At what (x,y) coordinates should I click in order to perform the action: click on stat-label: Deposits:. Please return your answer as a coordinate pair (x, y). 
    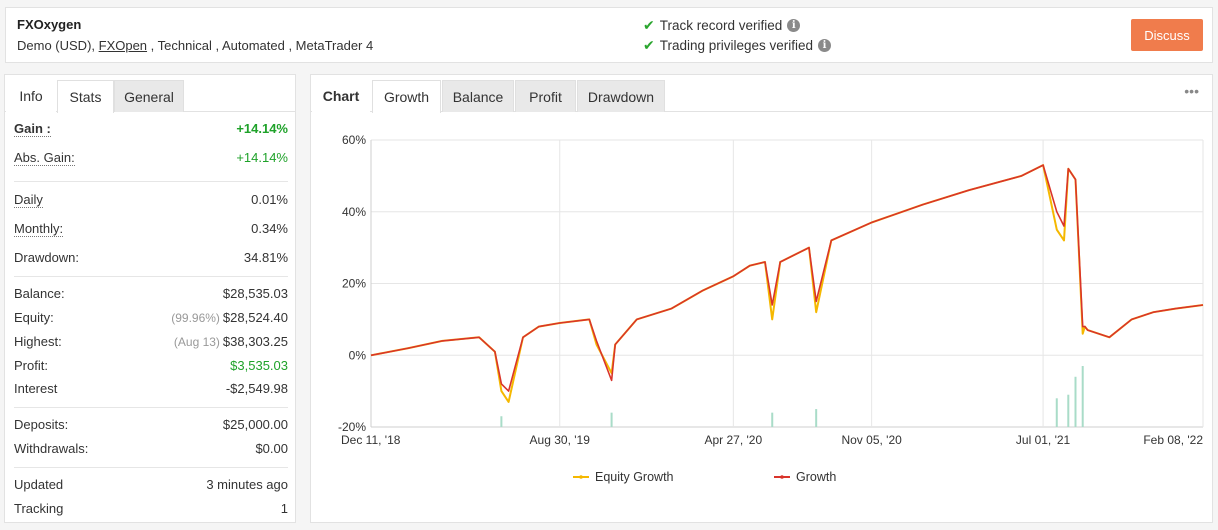
    Looking at the image, I should click on (41, 424).